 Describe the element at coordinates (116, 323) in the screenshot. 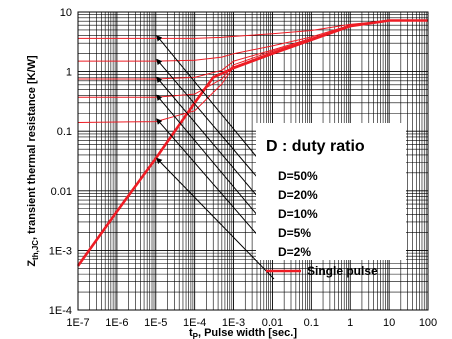

I see `x-tick-label: 1E-6` at that location.